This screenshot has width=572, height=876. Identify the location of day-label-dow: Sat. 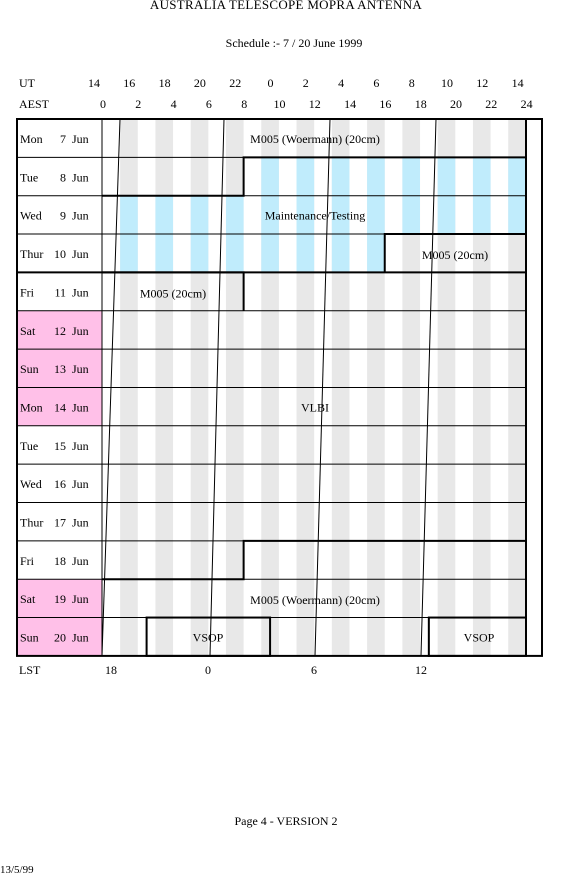
(28, 331).